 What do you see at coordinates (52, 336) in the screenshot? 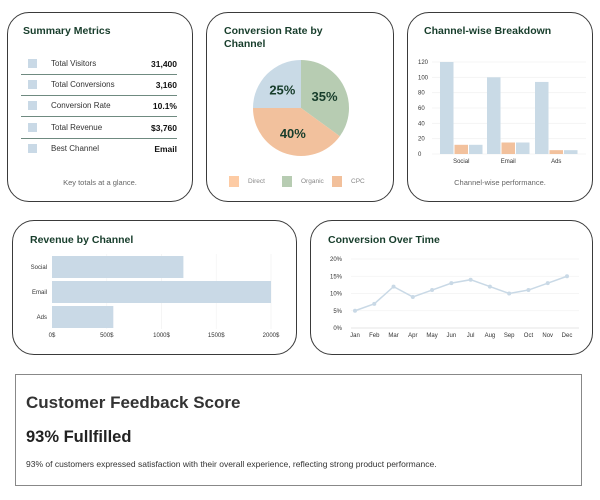
I see `x-tick-label: 0$` at bounding box center [52, 336].